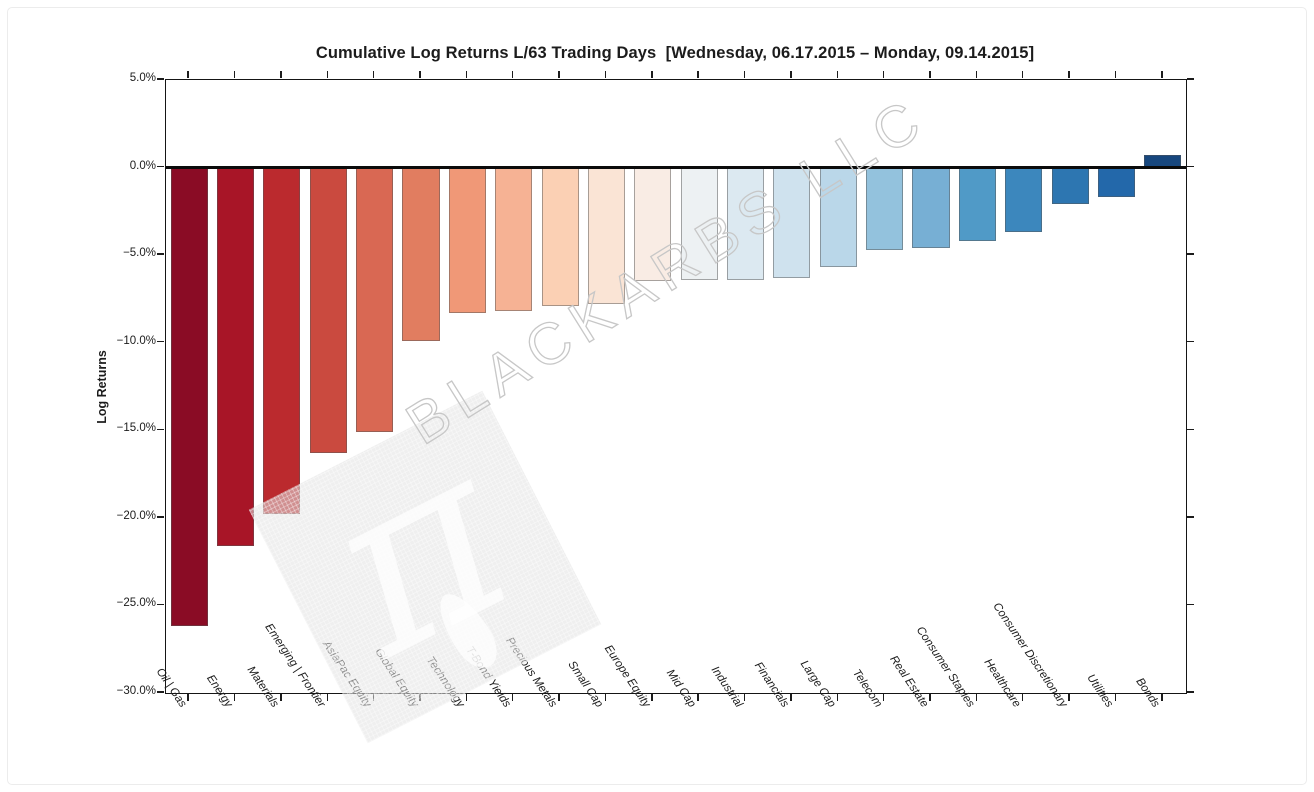 The height and width of the screenshot is (792, 1314). Describe the element at coordinates (189, 397) in the screenshot. I see `bar-oil-gas` at that location.